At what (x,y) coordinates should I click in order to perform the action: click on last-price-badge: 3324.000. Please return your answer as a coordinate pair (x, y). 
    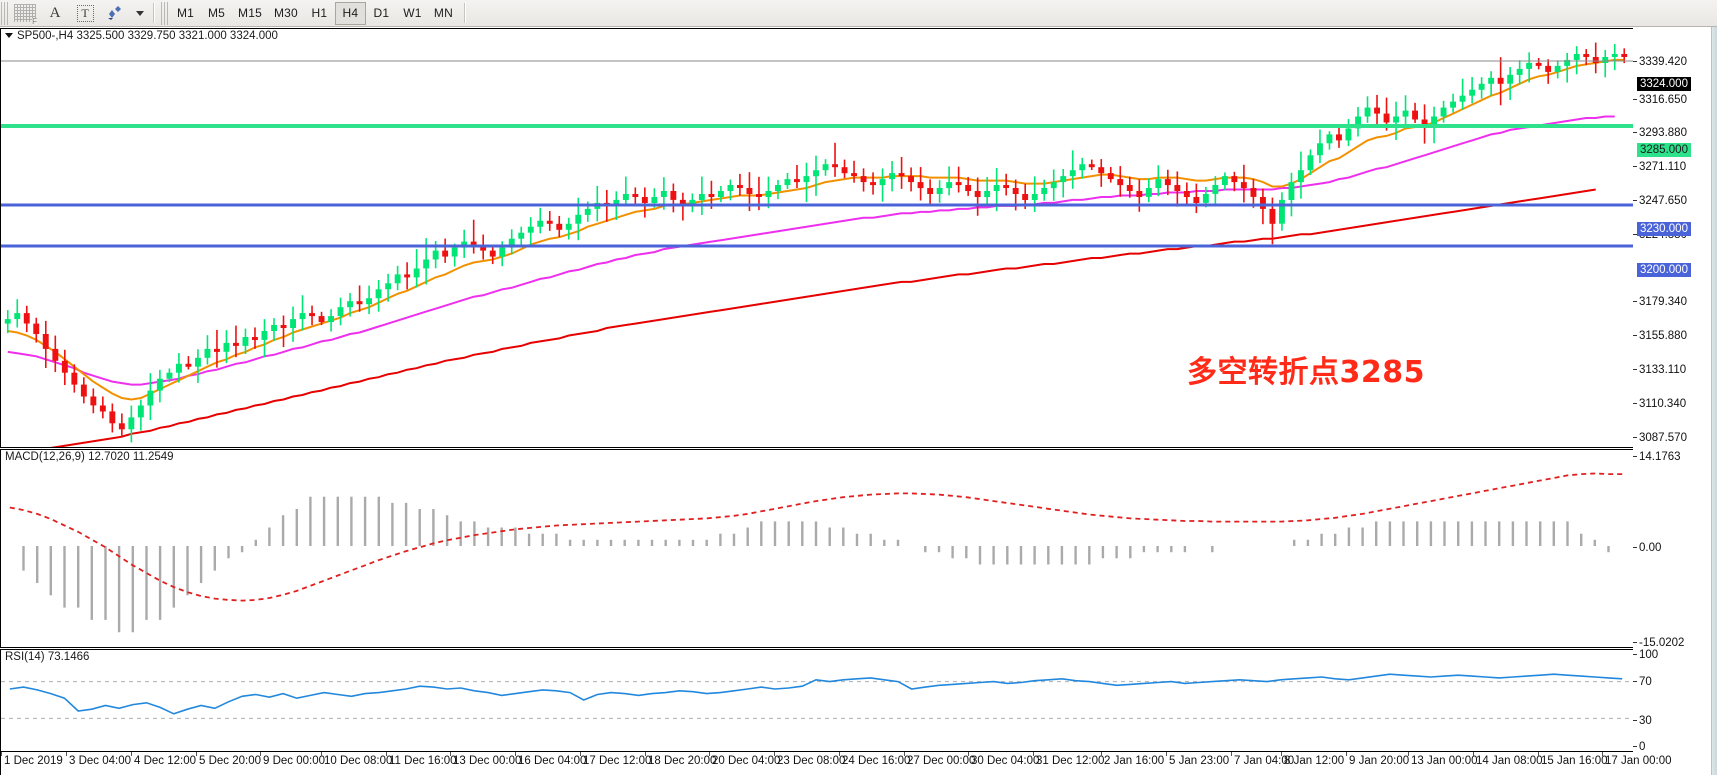
    Looking at the image, I should click on (1664, 84).